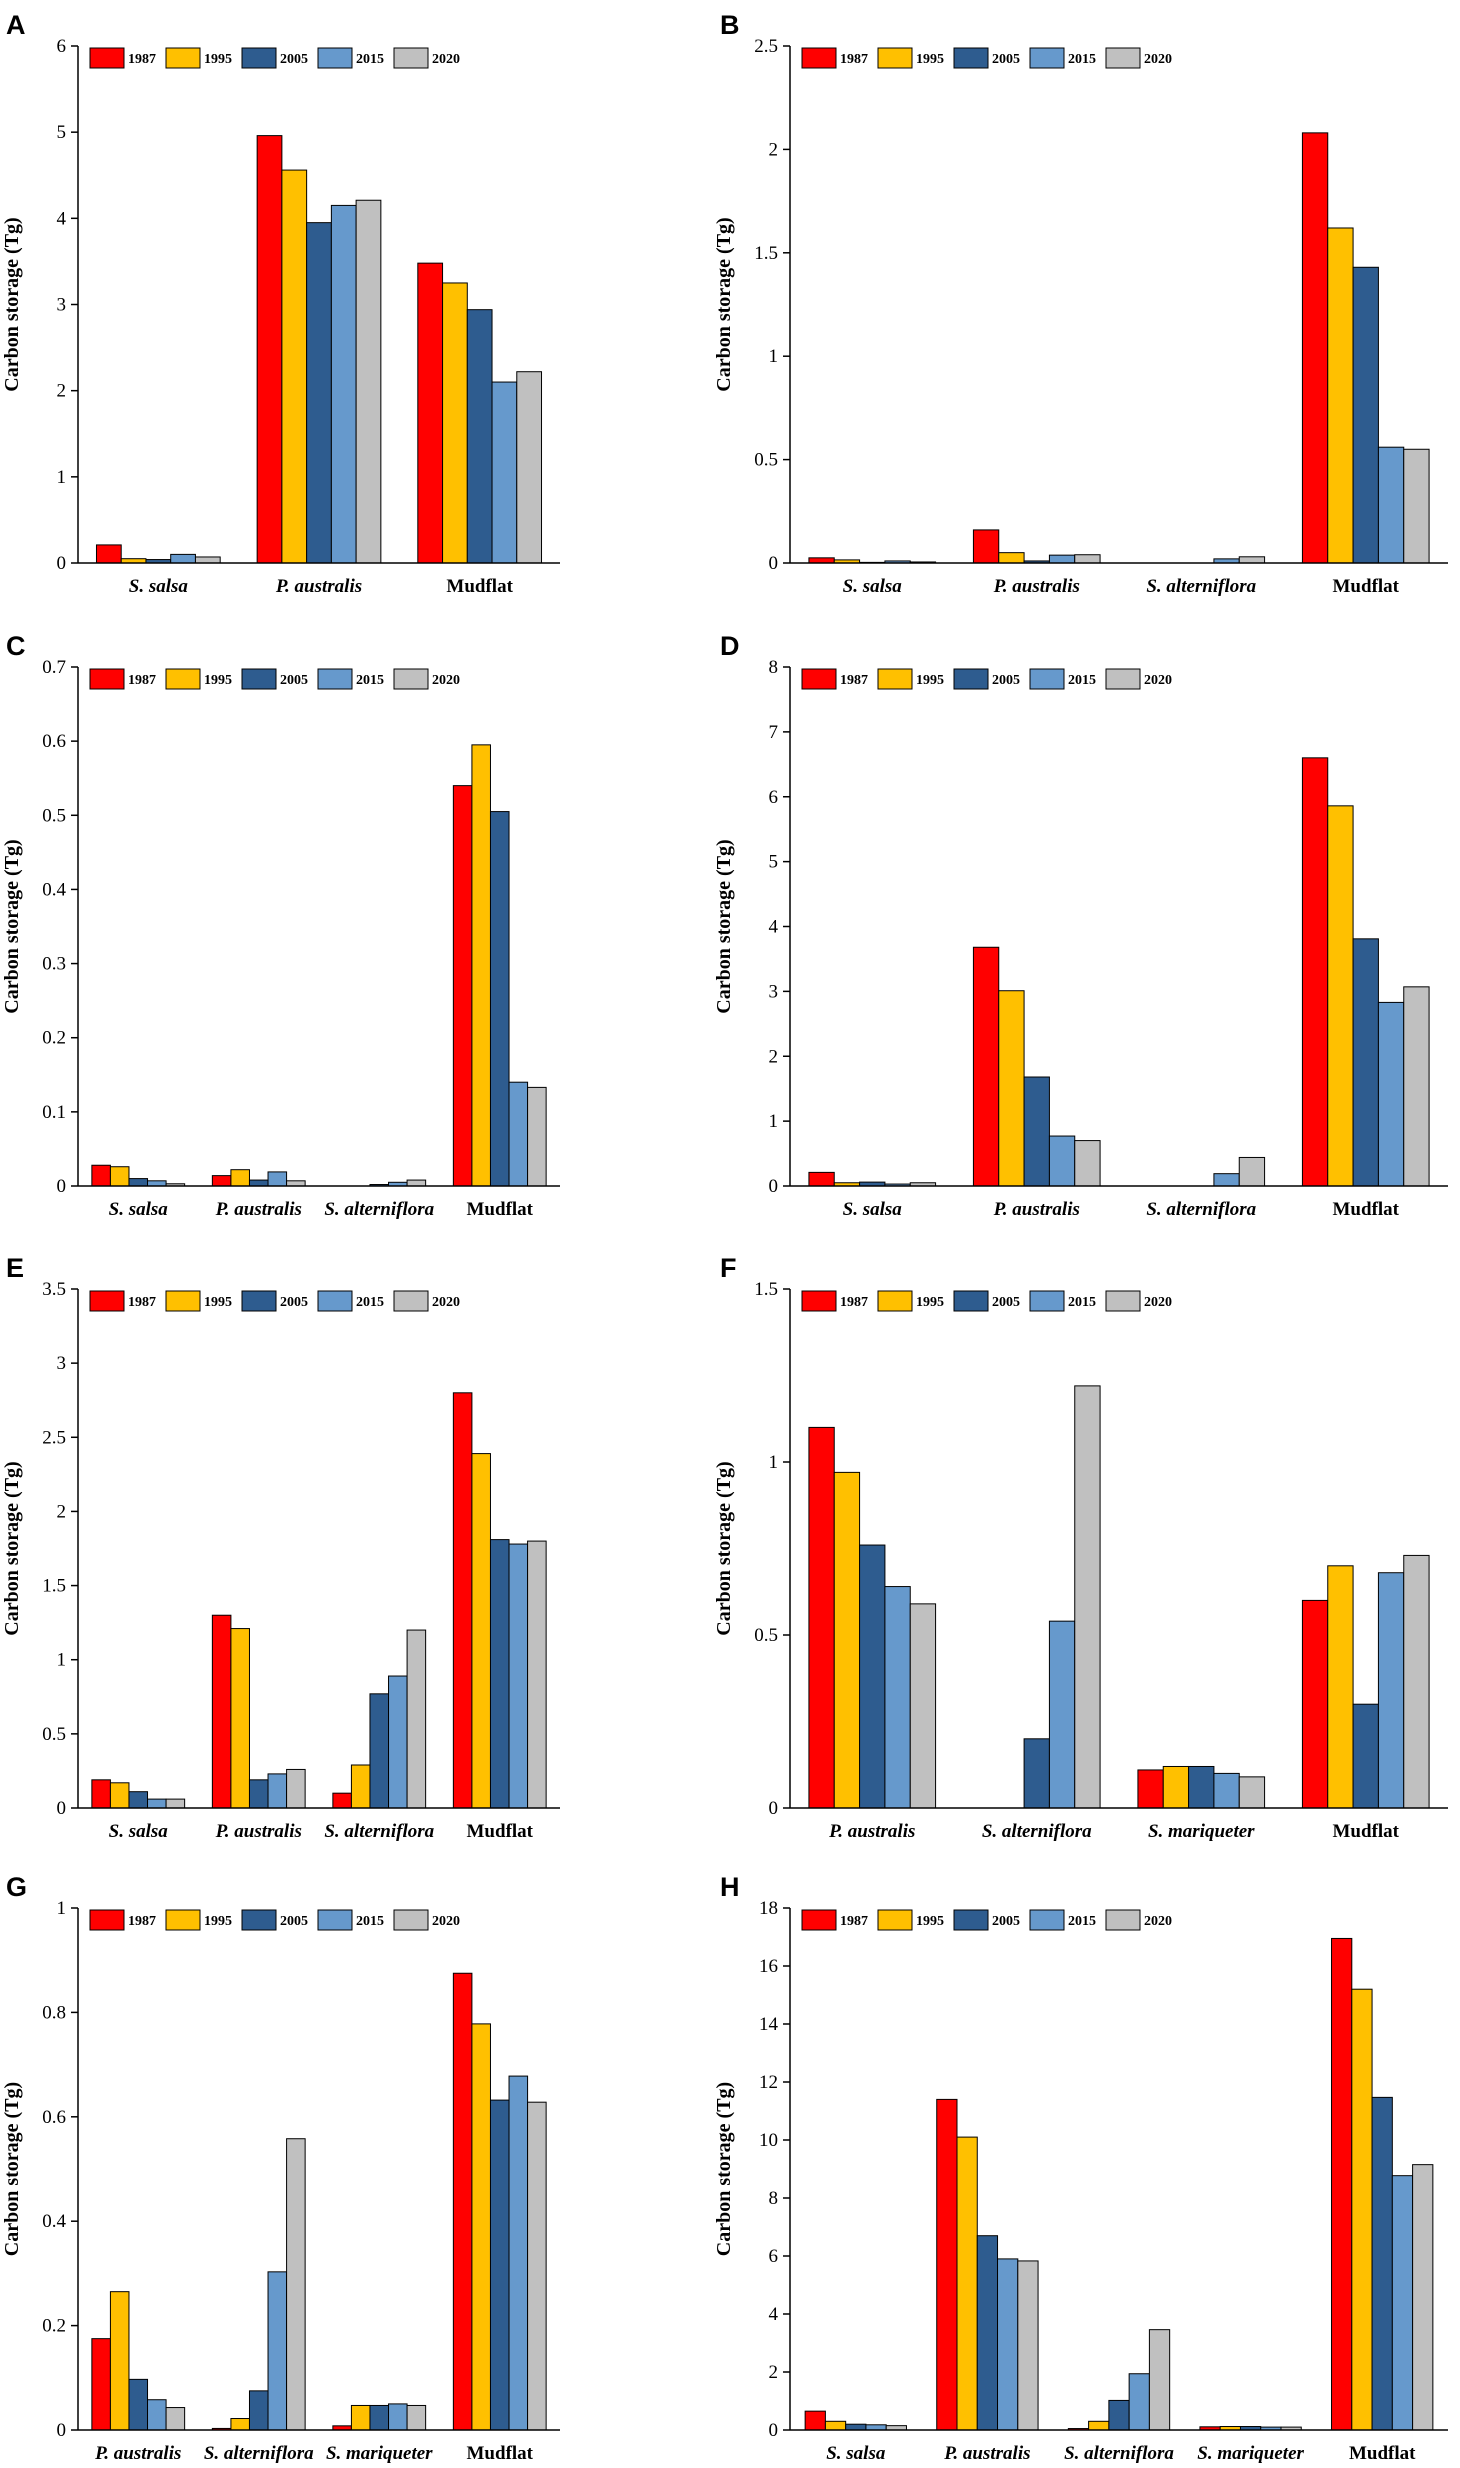 This screenshot has width=1460, height=2468. What do you see at coordinates (54, 1289) in the screenshot?
I see `y-tick-label: 3.5` at bounding box center [54, 1289].